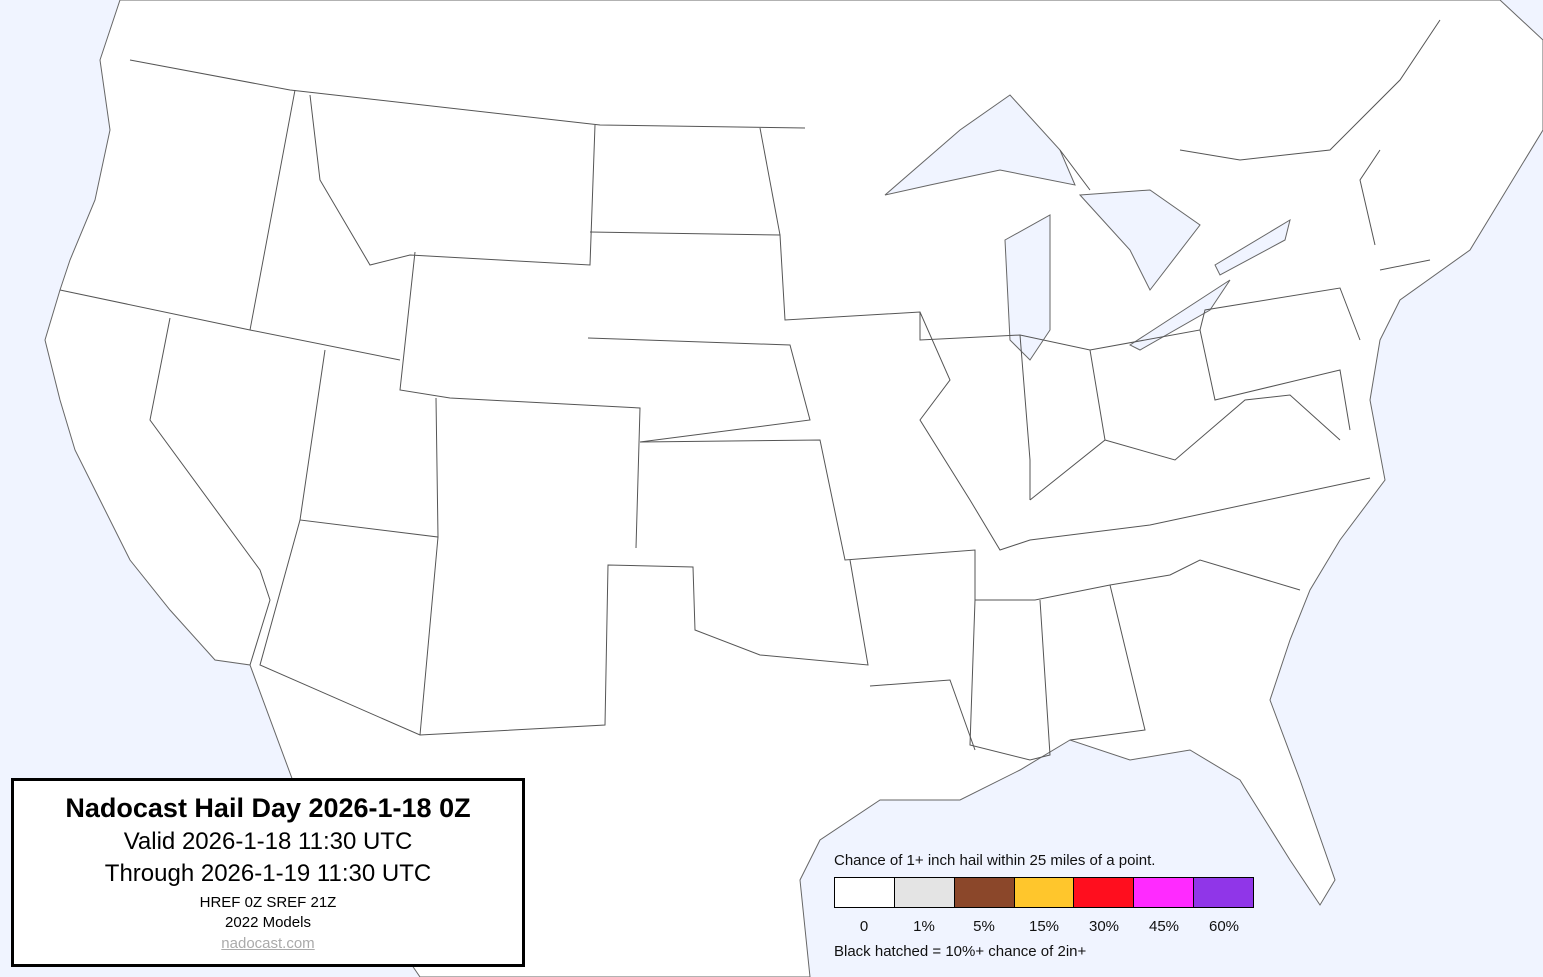 The width and height of the screenshot is (1543, 977). I want to click on legend-label: 45%, so click(1164, 926).